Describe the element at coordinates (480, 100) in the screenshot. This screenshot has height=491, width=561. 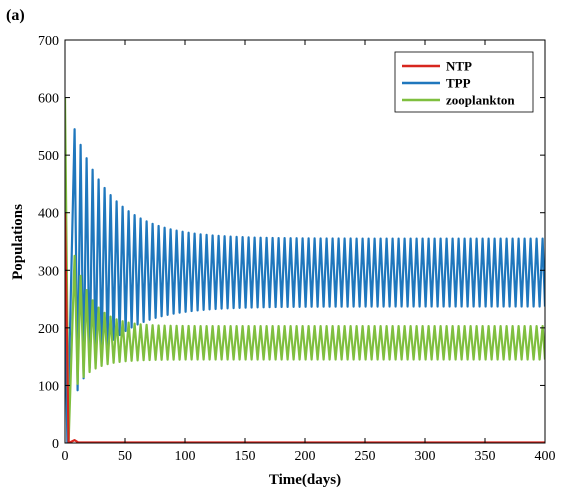
I see `legend-label-zooplankton: zooplankton` at that location.